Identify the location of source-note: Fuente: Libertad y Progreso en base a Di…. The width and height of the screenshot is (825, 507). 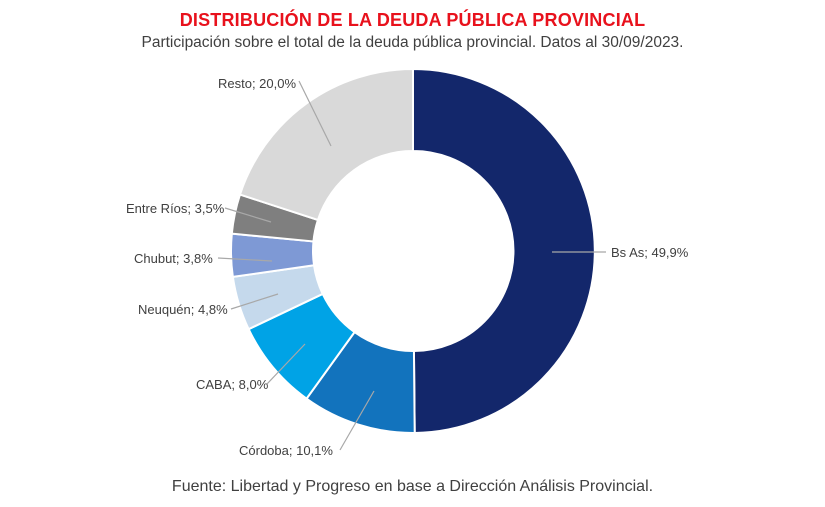
(412, 486).